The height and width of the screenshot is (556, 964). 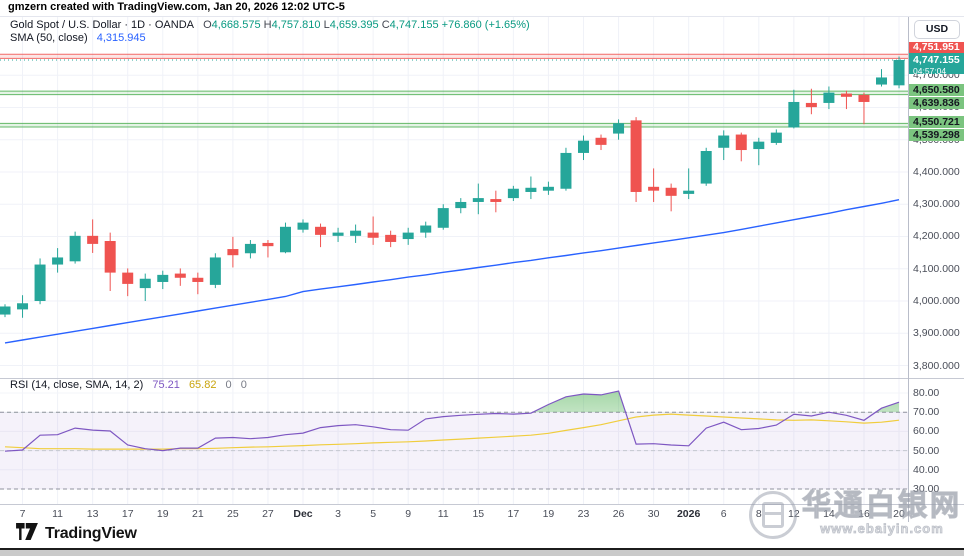 What do you see at coordinates (485, 25) in the screenshot?
I see `change-value: +76.860 (+1.65%)` at bounding box center [485, 25].